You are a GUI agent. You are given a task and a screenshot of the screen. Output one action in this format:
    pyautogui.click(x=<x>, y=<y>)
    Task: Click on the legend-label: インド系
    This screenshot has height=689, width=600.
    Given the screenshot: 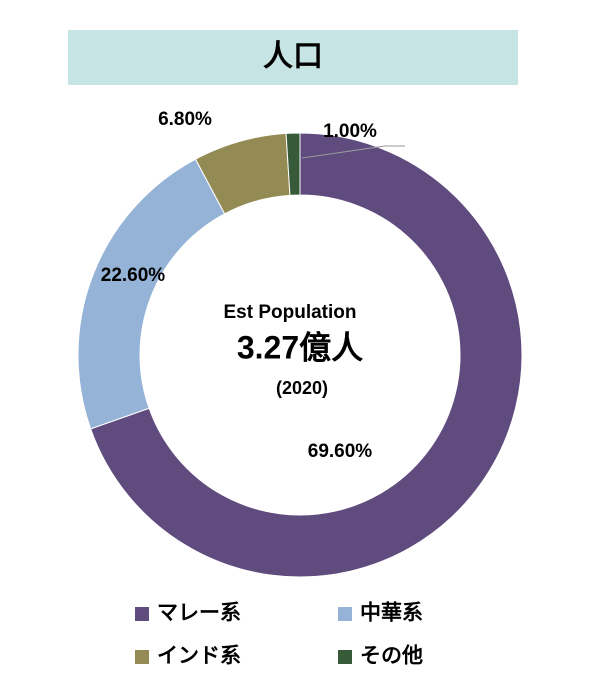 What is the action you would take?
    pyautogui.click(x=199, y=656)
    